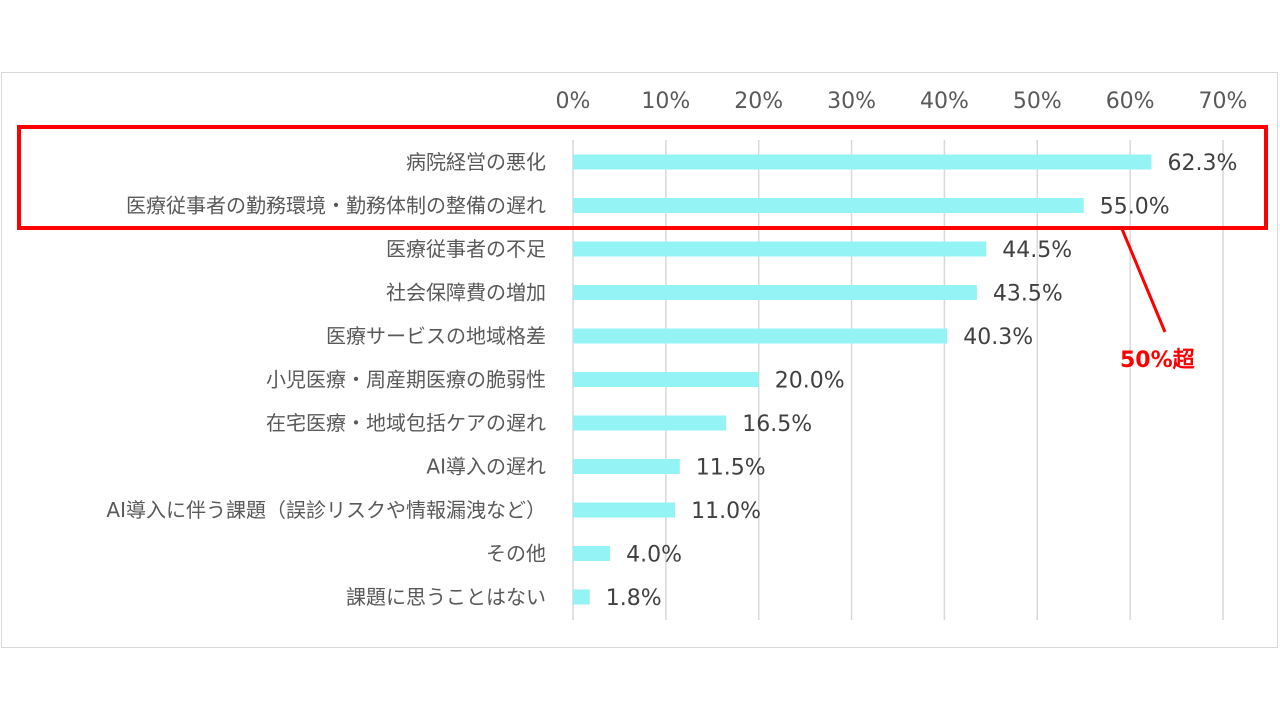 This screenshot has width=1280, height=720. I want to click on data-label: 43.5%, so click(1028, 294).